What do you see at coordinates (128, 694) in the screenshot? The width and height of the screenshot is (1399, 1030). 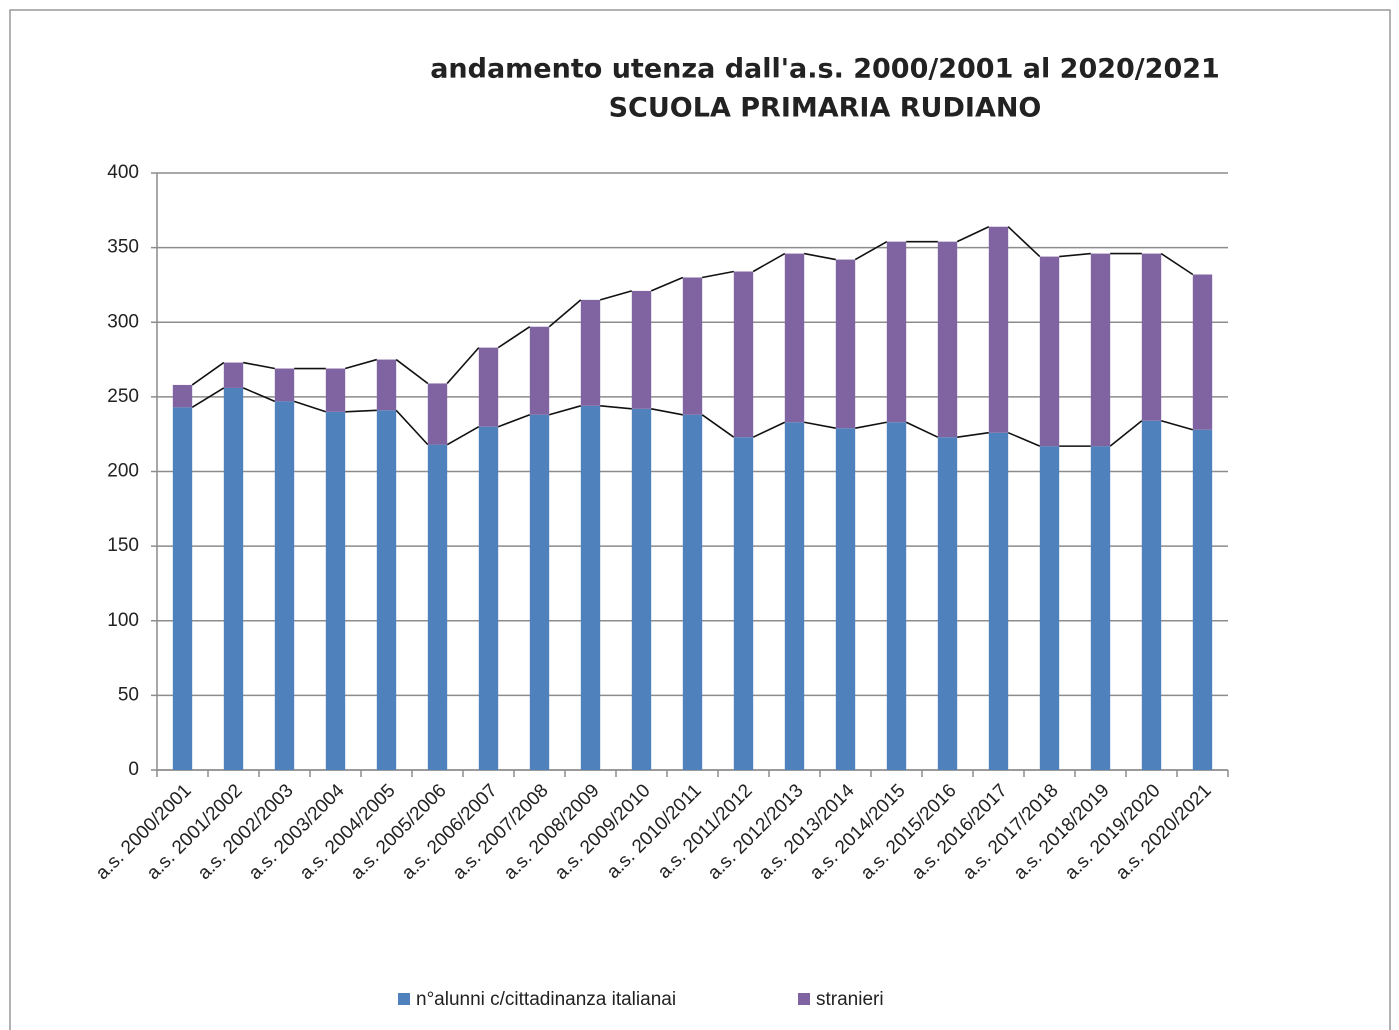 I see `y-tick-label: 50` at bounding box center [128, 694].